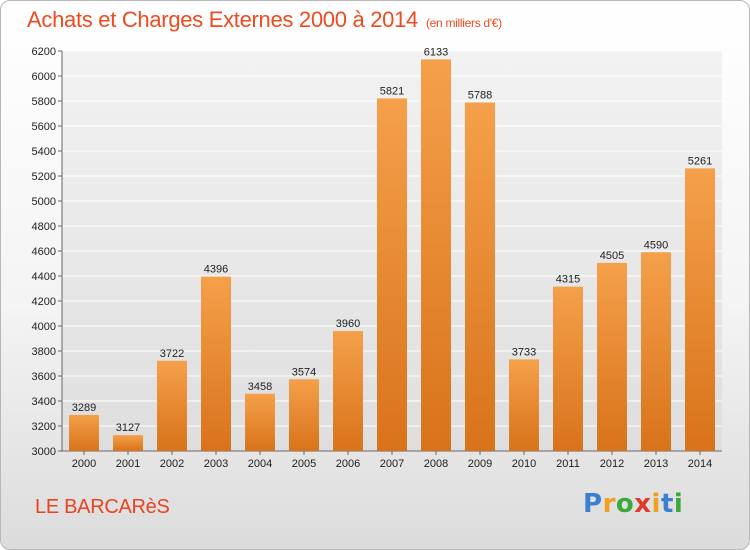 The width and height of the screenshot is (750, 550). I want to click on y-tick-label: 3400, so click(44, 402).